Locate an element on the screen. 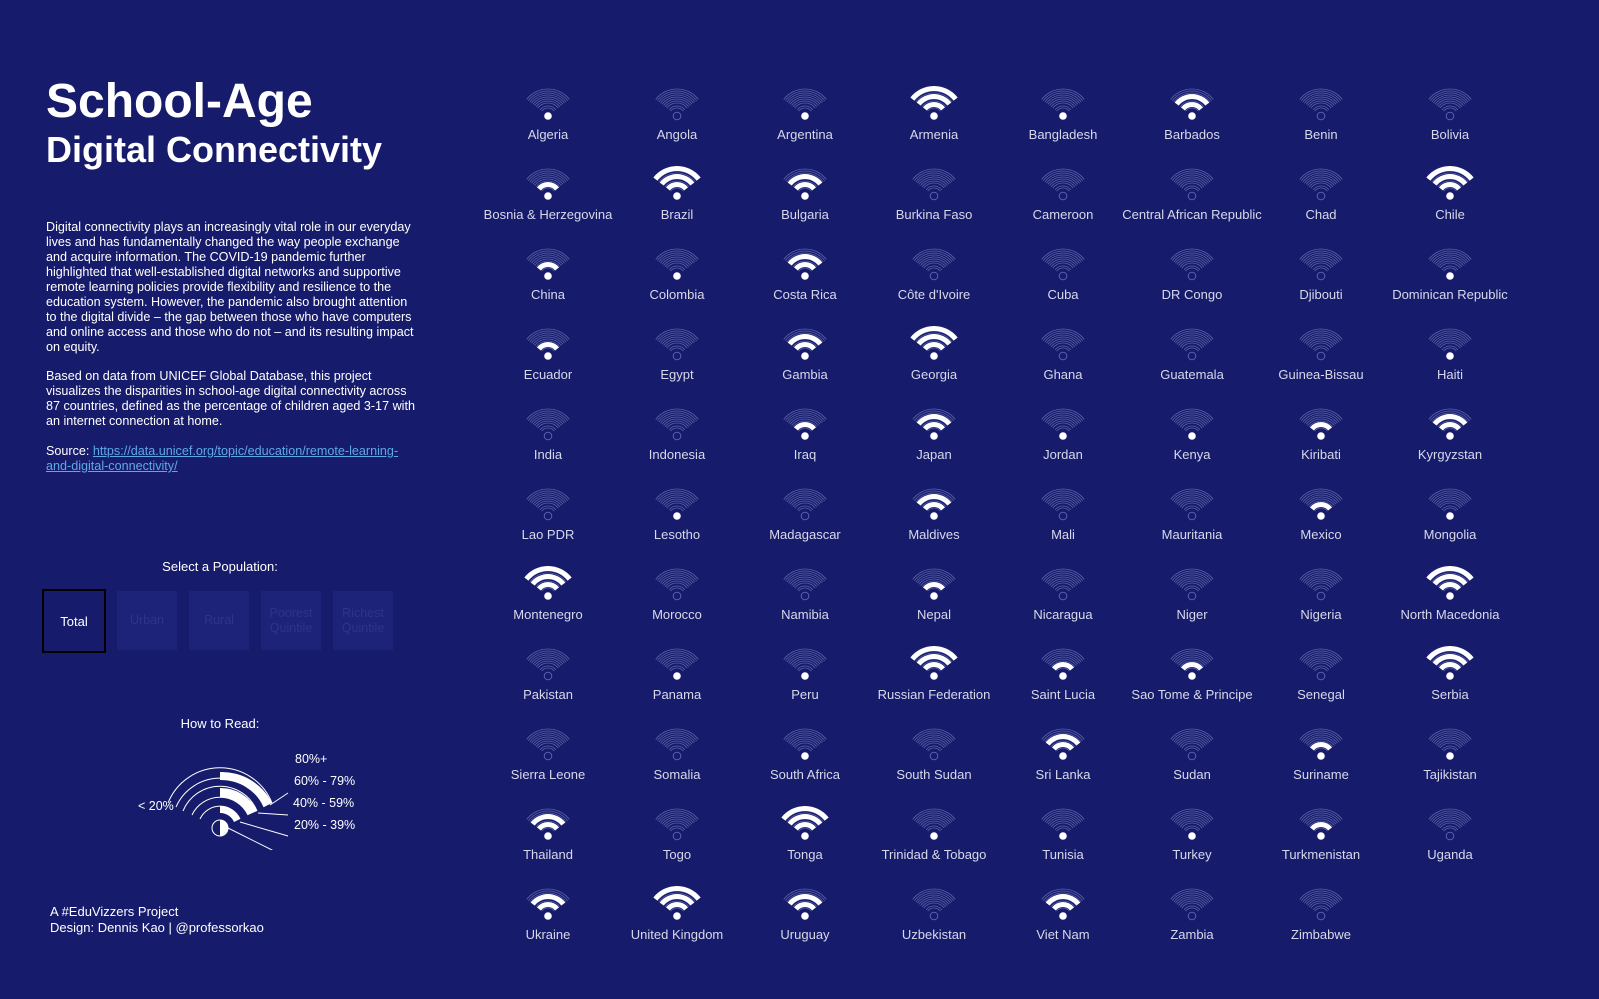 Image resolution: width=1599 pixels, height=999 pixels. population-button-rural: Rural is located at coordinates (219, 620).